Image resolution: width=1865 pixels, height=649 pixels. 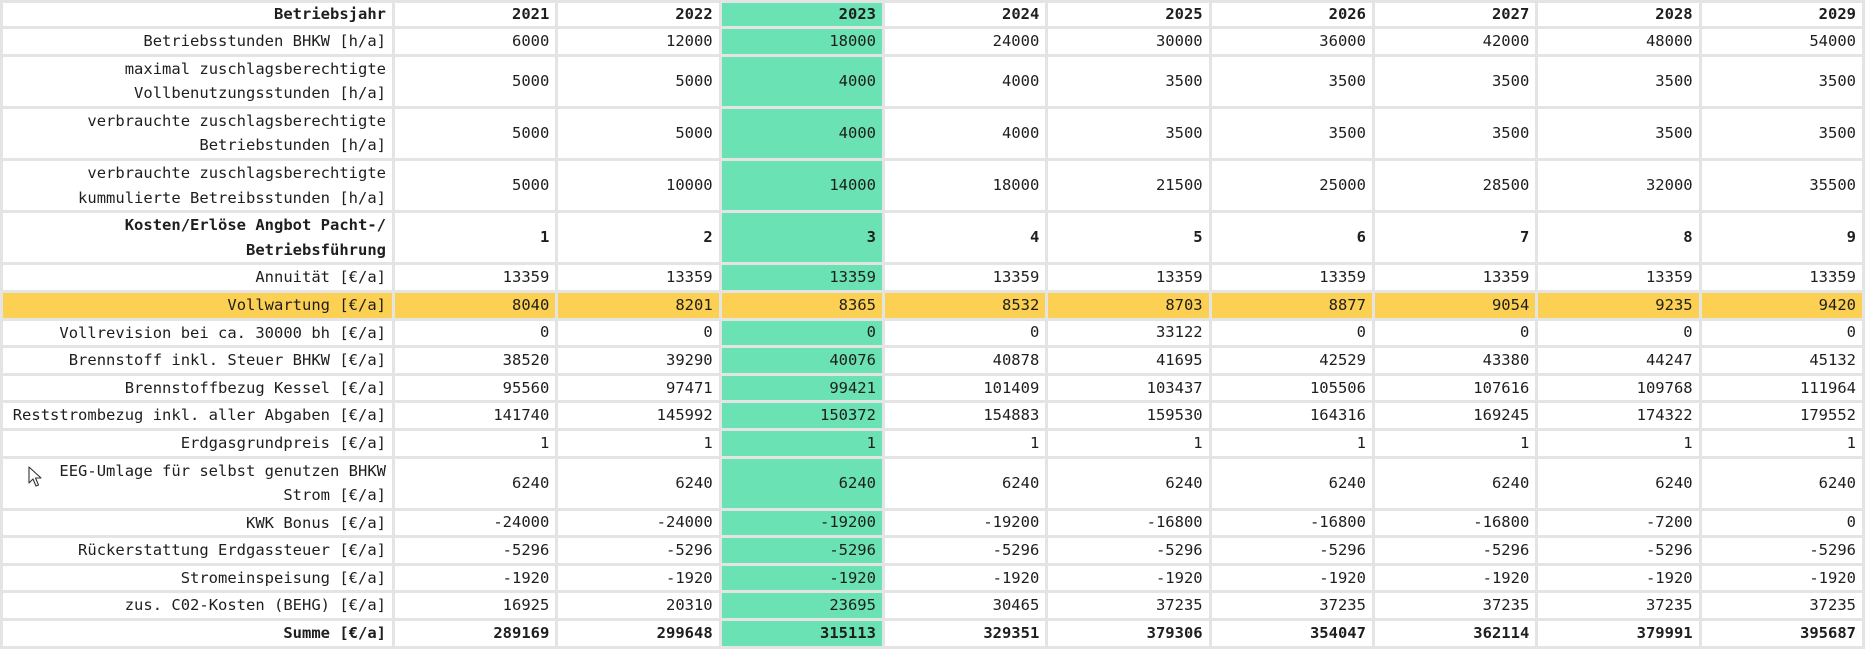 What do you see at coordinates (1455, 360) in the screenshot?
I see `table-cell: 43380` at bounding box center [1455, 360].